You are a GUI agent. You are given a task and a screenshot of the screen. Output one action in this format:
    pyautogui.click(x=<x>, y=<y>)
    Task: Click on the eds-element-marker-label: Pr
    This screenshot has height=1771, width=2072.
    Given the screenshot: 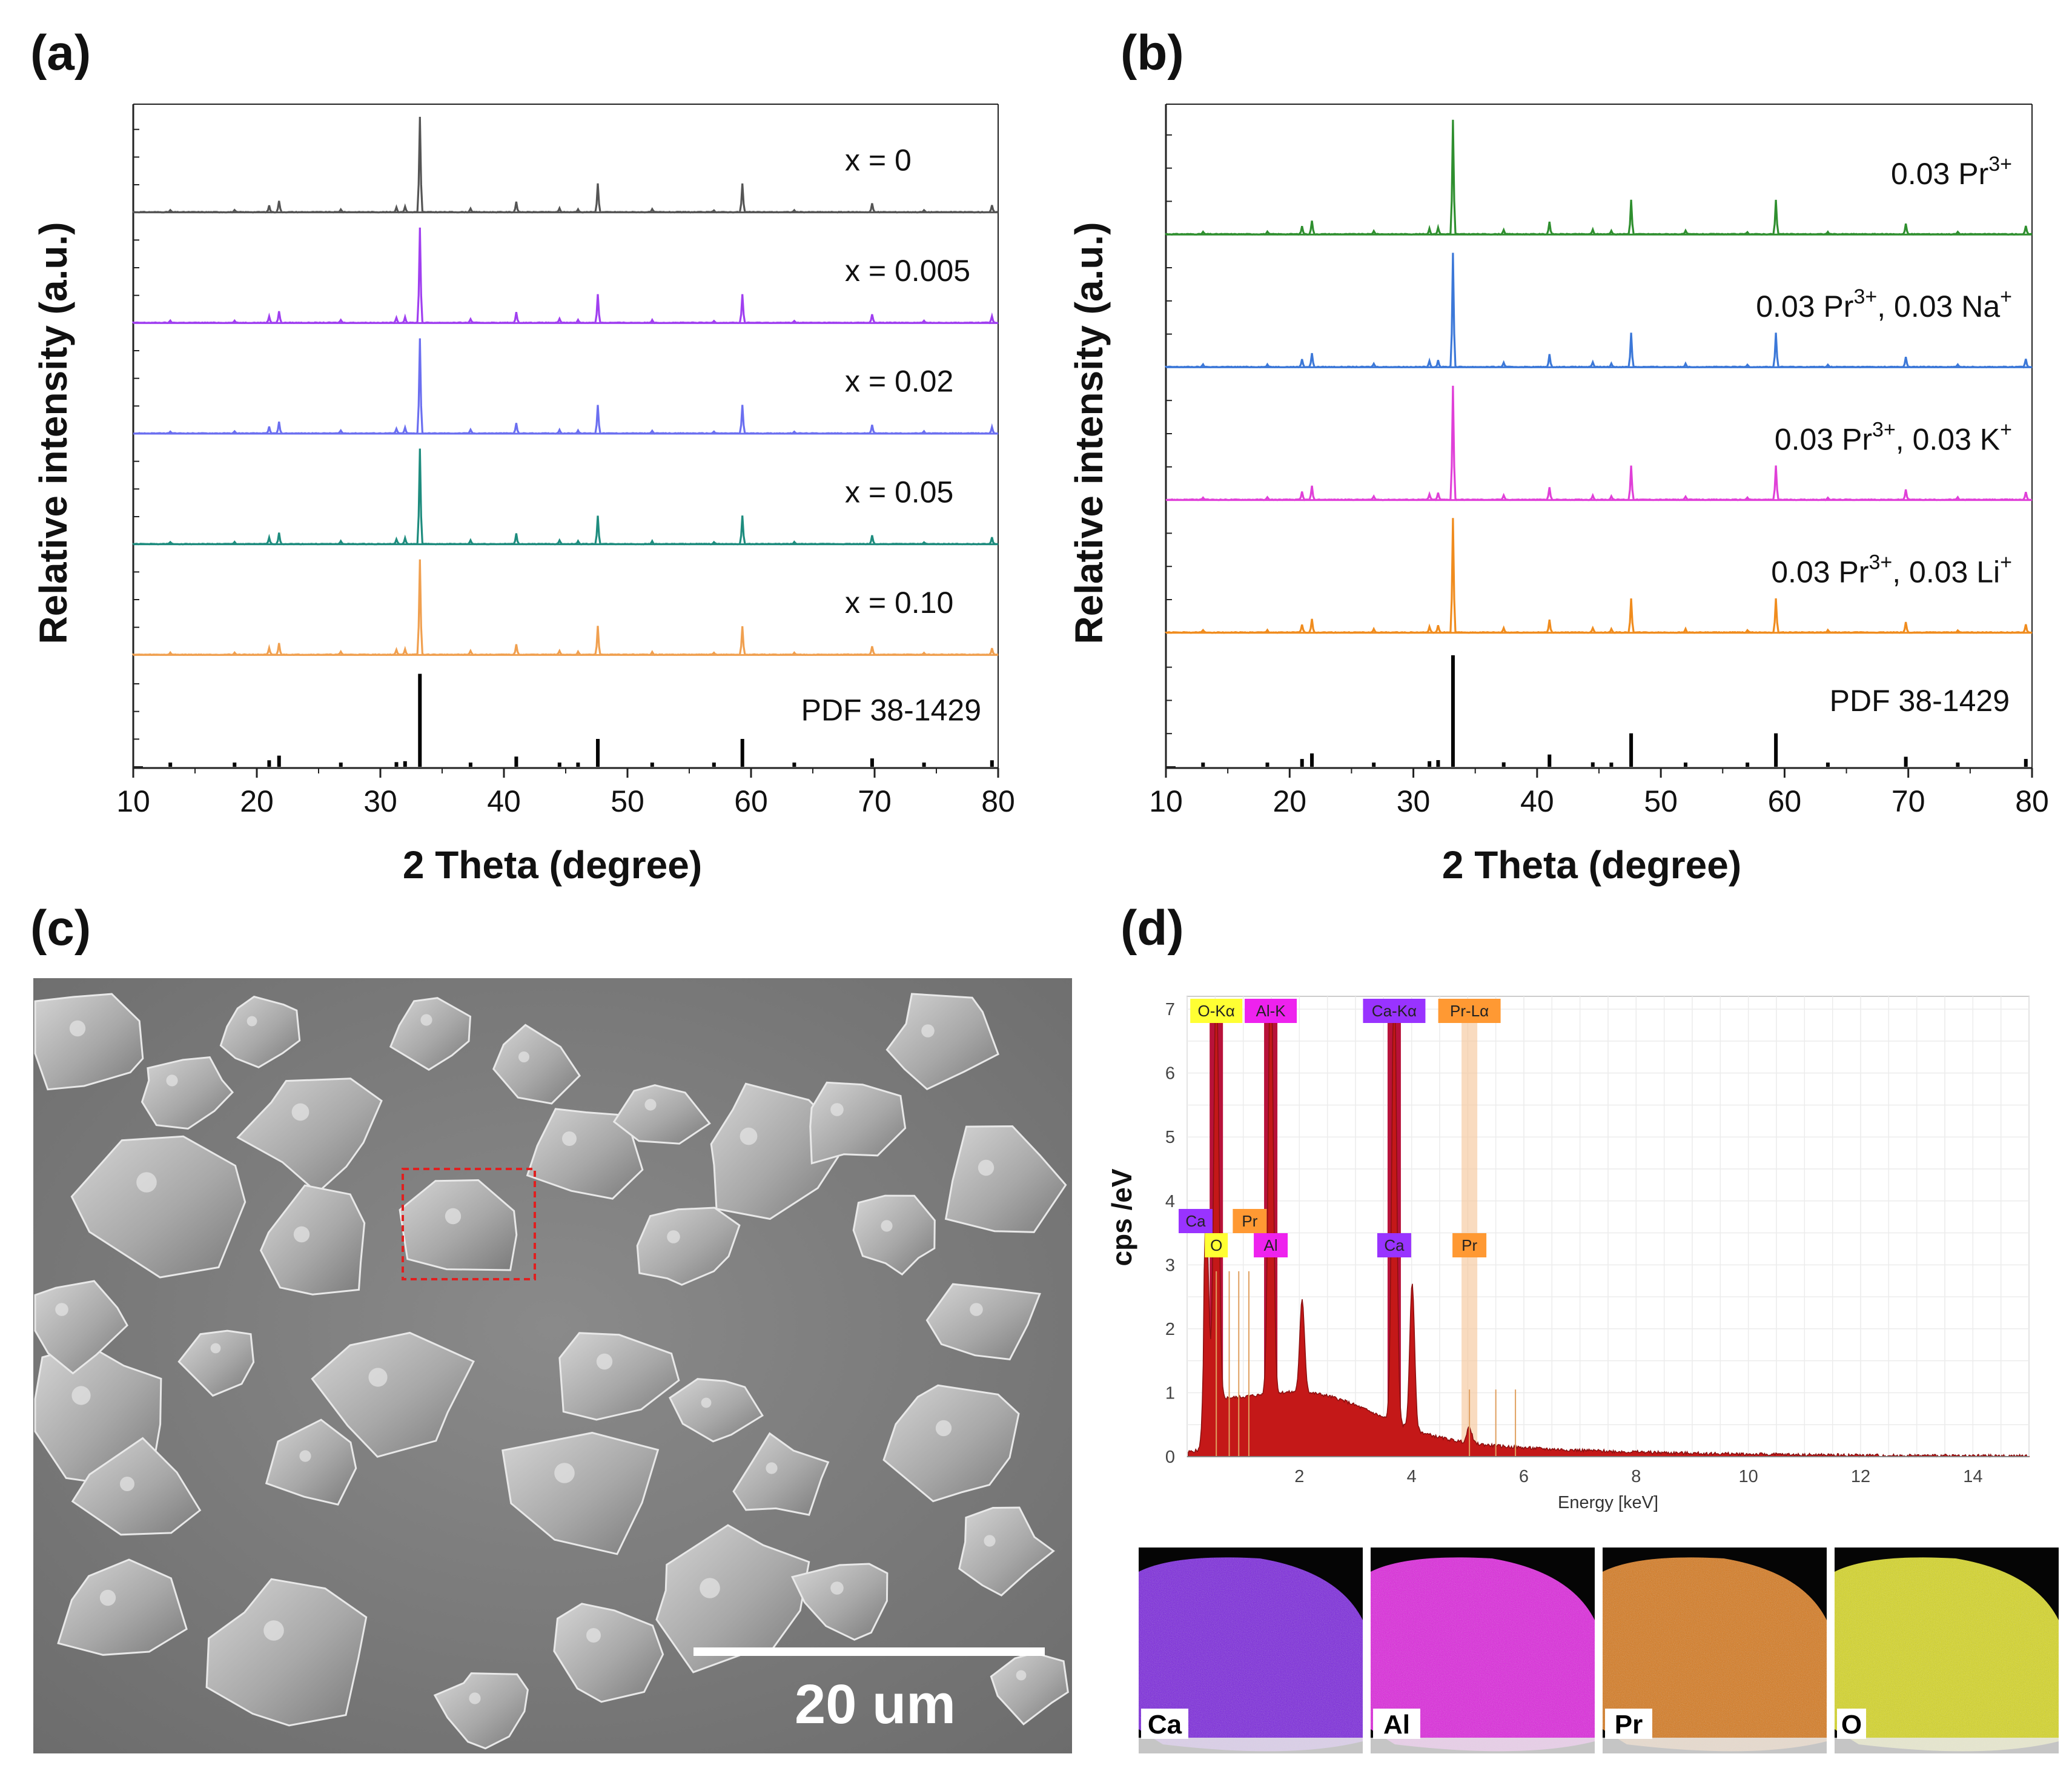 What is the action you would take?
    pyautogui.click(x=1249, y=1221)
    